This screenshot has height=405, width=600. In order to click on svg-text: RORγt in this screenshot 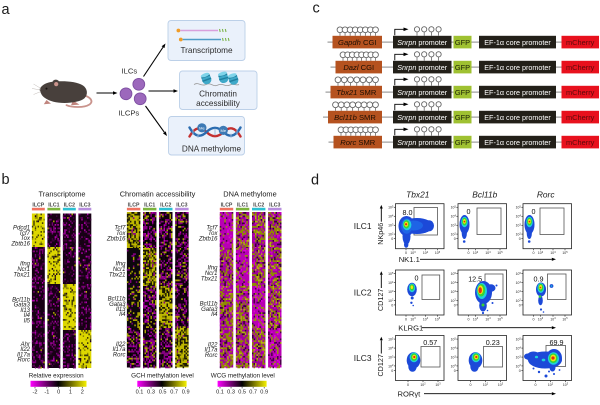, I will do `click(410, 393)`.